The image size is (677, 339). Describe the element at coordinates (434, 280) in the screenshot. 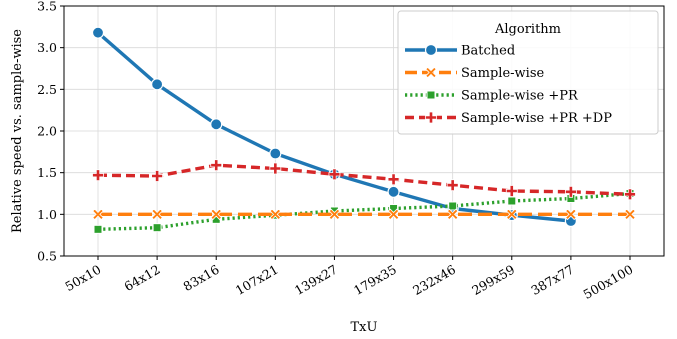

I see `x-tick-label: 232x46` at that location.